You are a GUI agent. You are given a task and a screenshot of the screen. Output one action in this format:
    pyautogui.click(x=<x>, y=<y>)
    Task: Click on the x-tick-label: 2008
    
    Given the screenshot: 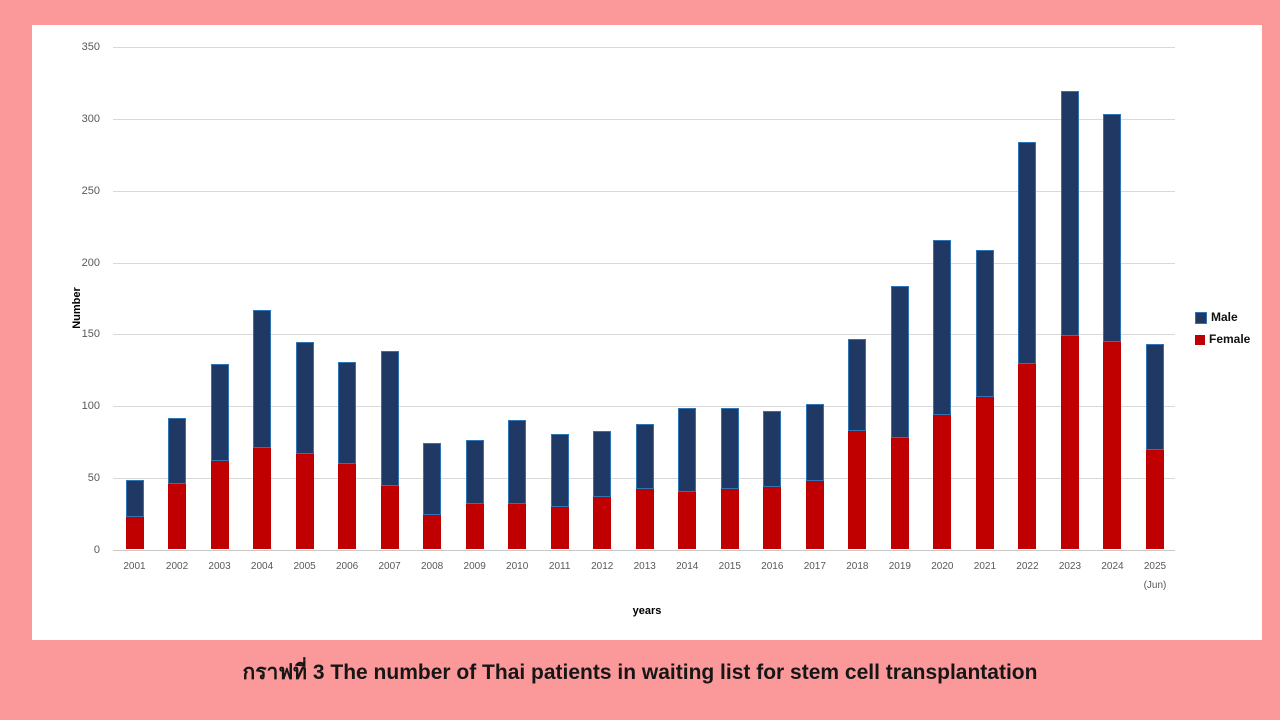 What is the action you would take?
    pyautogui.click(x=432, y=566)
    